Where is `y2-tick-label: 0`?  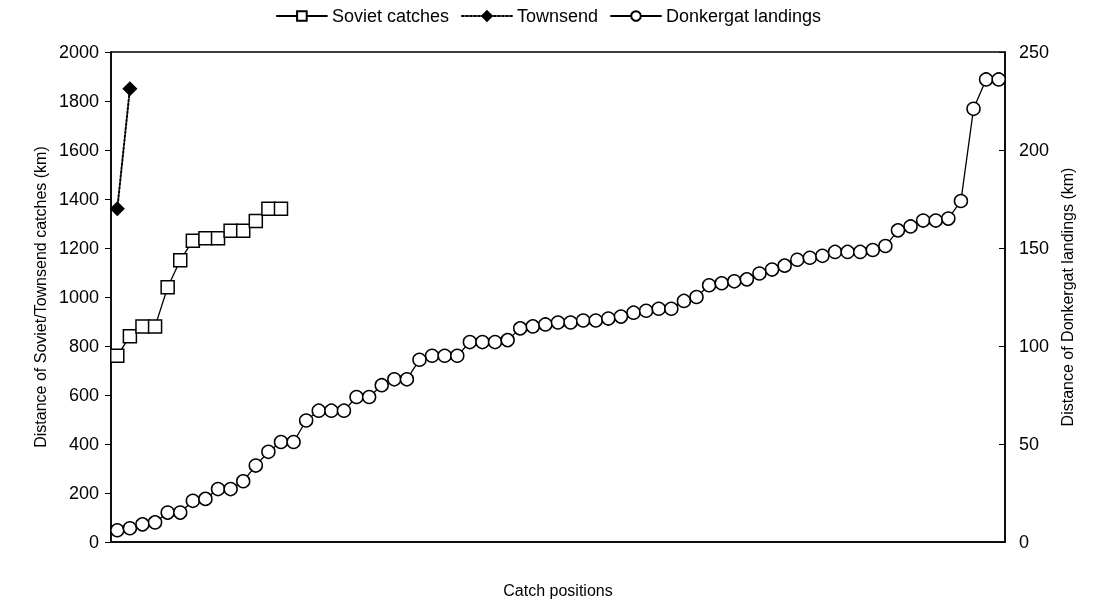 y2-tick-label: 0 is located at coordinates (1024, 542).